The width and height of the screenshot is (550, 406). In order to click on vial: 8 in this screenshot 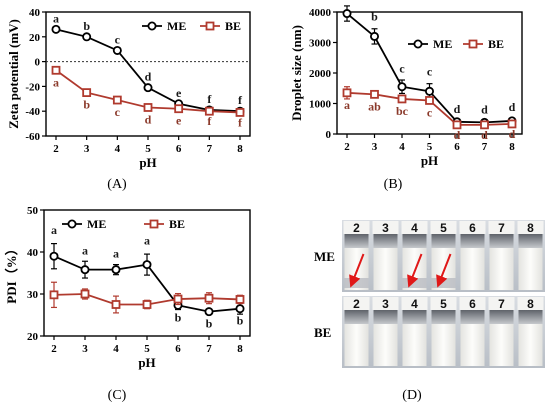, I will do `click(530, 255)`.